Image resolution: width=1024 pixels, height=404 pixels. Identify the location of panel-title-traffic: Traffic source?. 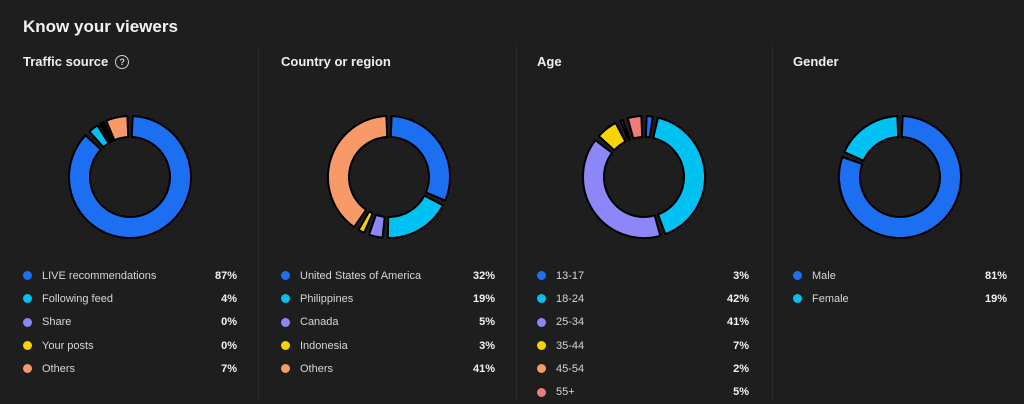
(76, 61).